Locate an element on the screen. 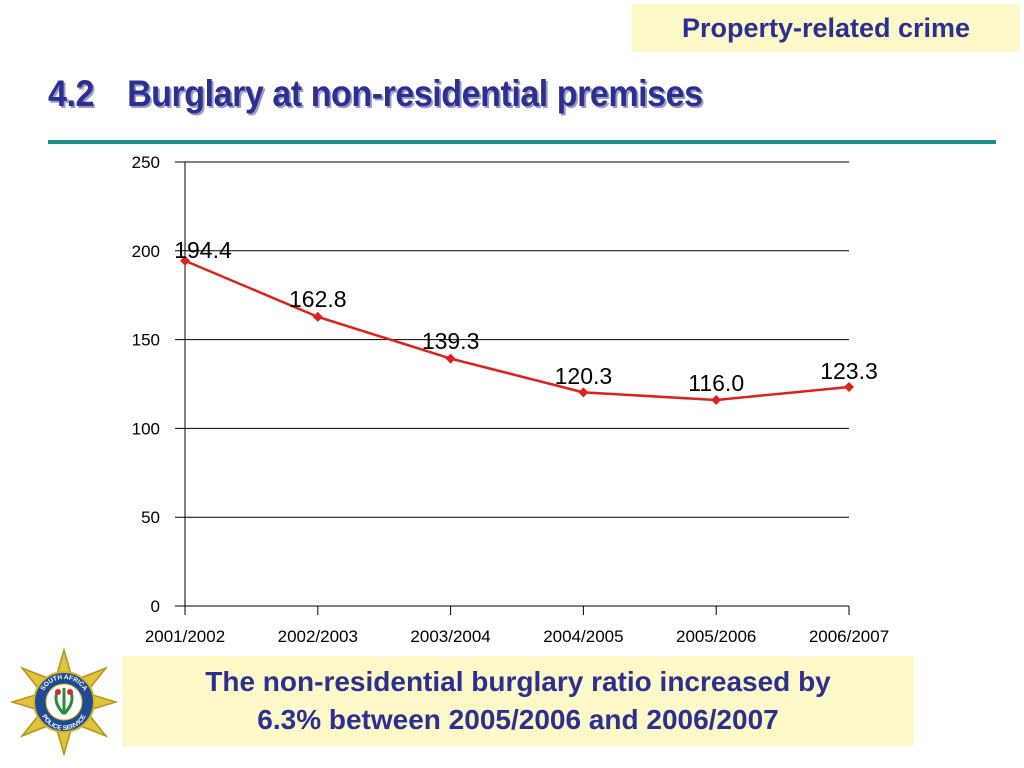 The width and height of the screenshot is (1024, 768). y-tick-label: 200 is located at coordinates (146, 251).